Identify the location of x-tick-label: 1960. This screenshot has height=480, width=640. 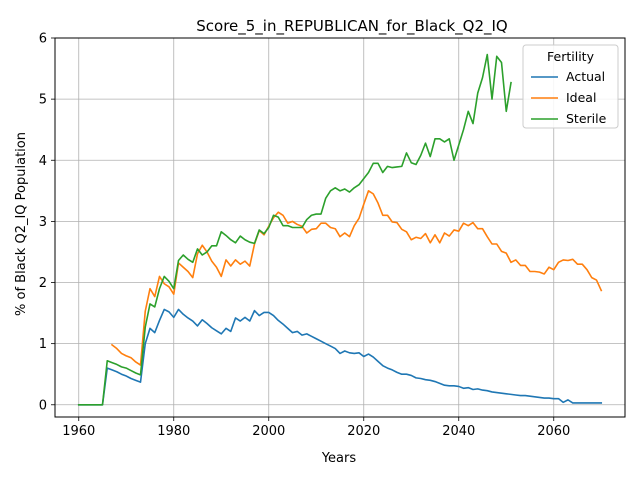
(78, 431).